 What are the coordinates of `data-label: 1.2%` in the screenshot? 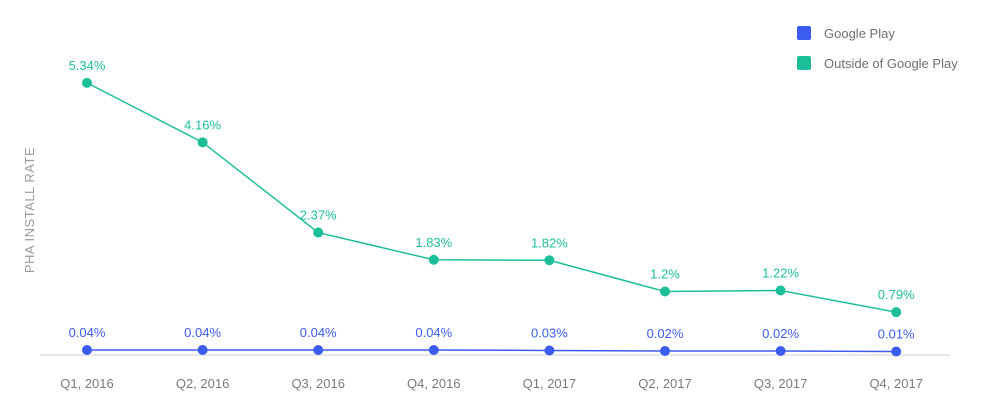 It's located at (665, 274).